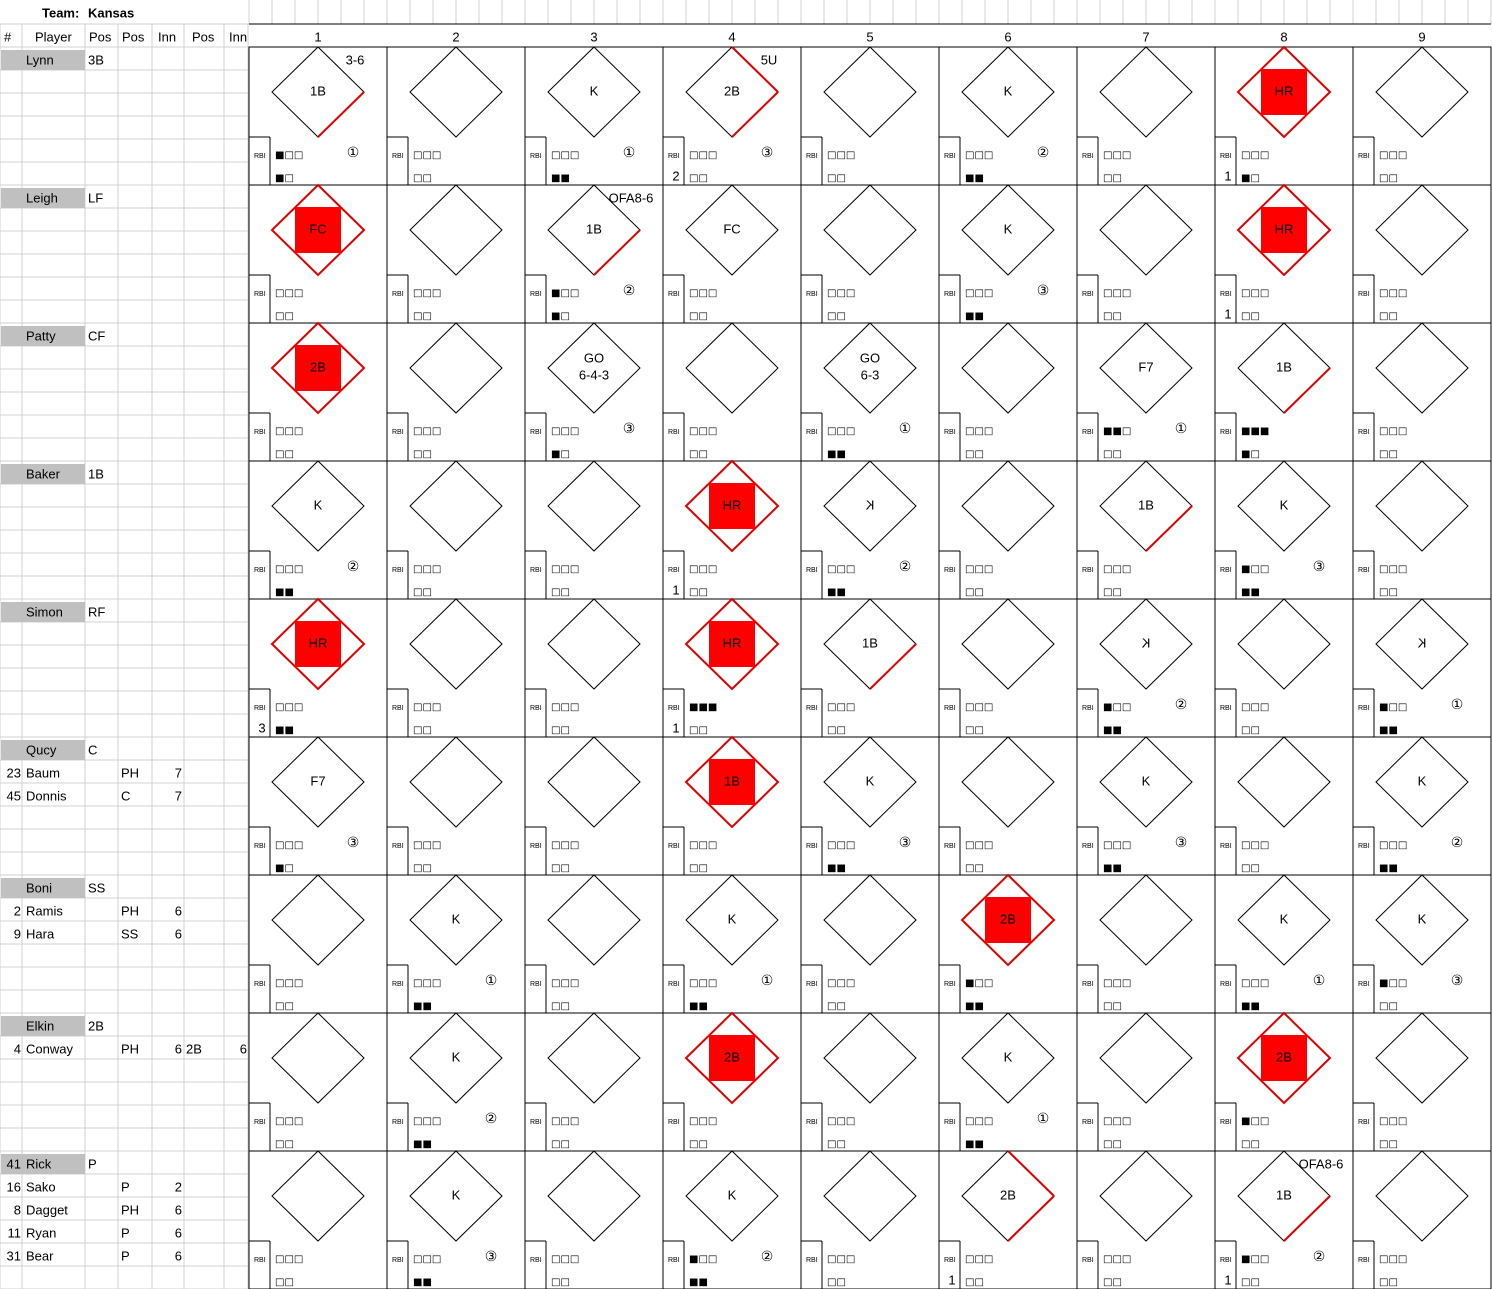 This screenshot has height=1289, width=1492. What do you see at coordinates (675, 589) in the screenshot?
I see `rbi-count: 1` at bounding box center [675, 589].